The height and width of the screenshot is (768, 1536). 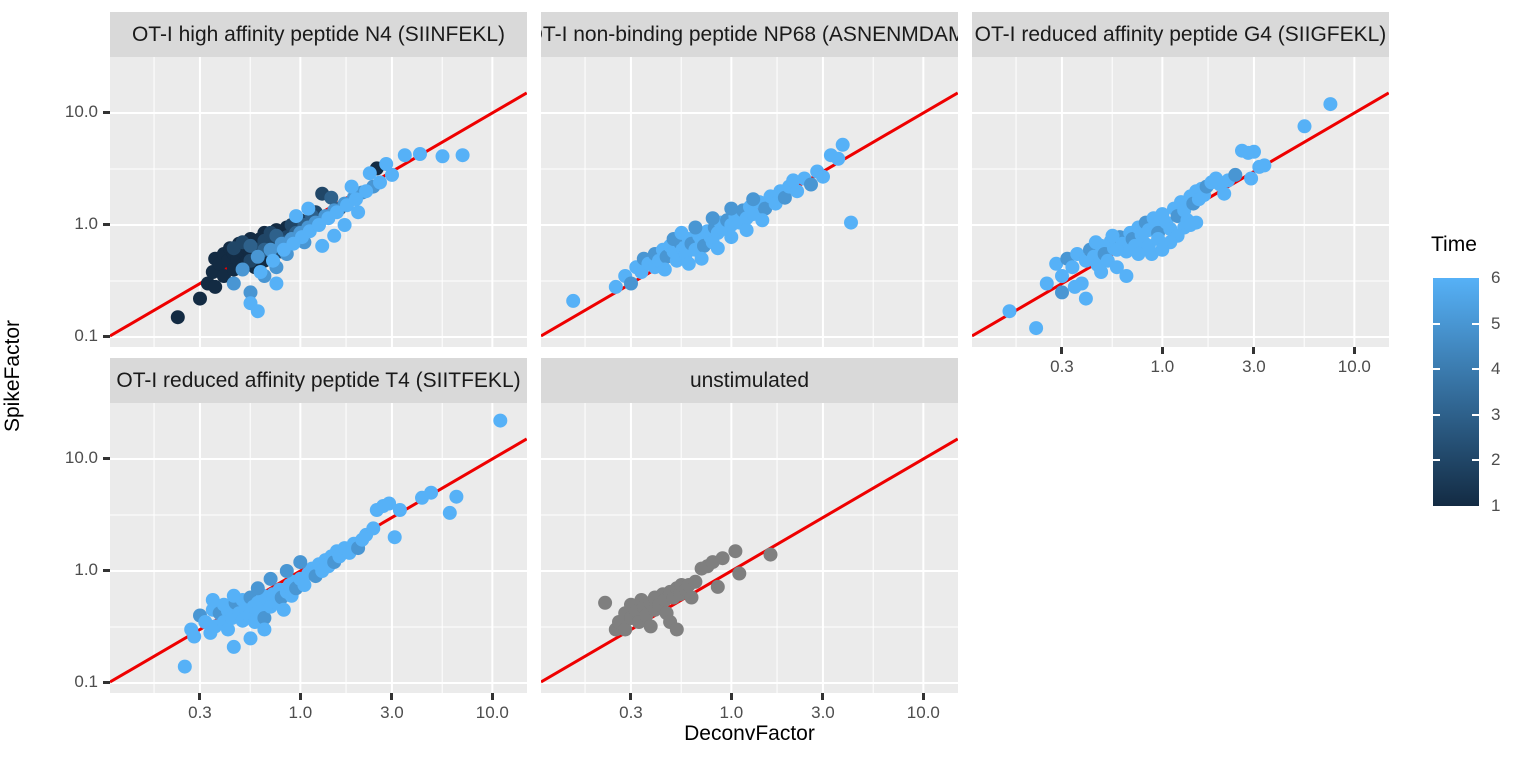 I want to click on legend-tick-label: 4, so click(x=1496, y=369).